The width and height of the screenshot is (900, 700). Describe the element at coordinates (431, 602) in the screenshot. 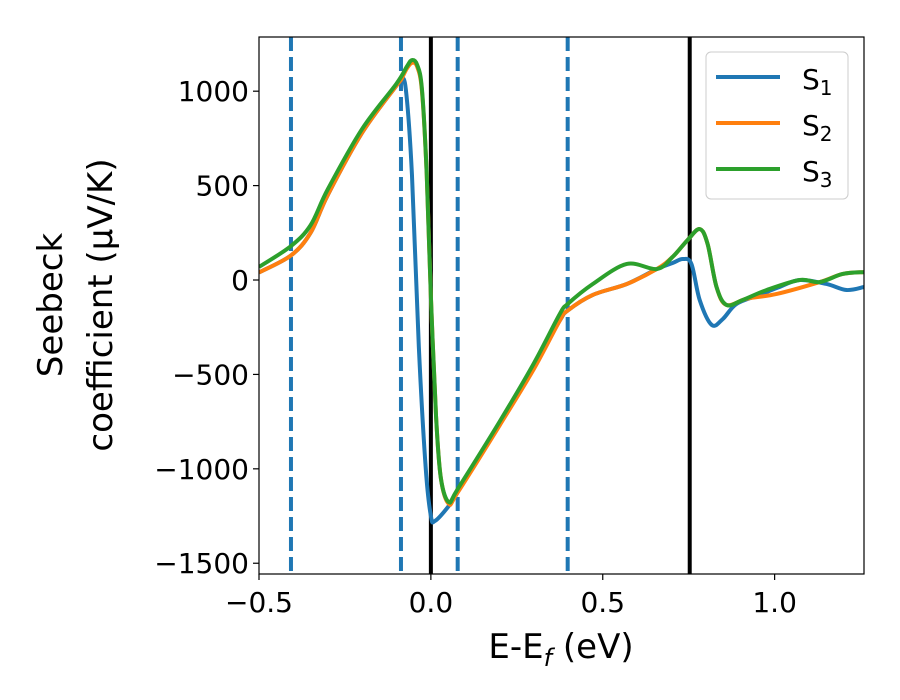

I see `x-tick-label: 0.0` at that location.